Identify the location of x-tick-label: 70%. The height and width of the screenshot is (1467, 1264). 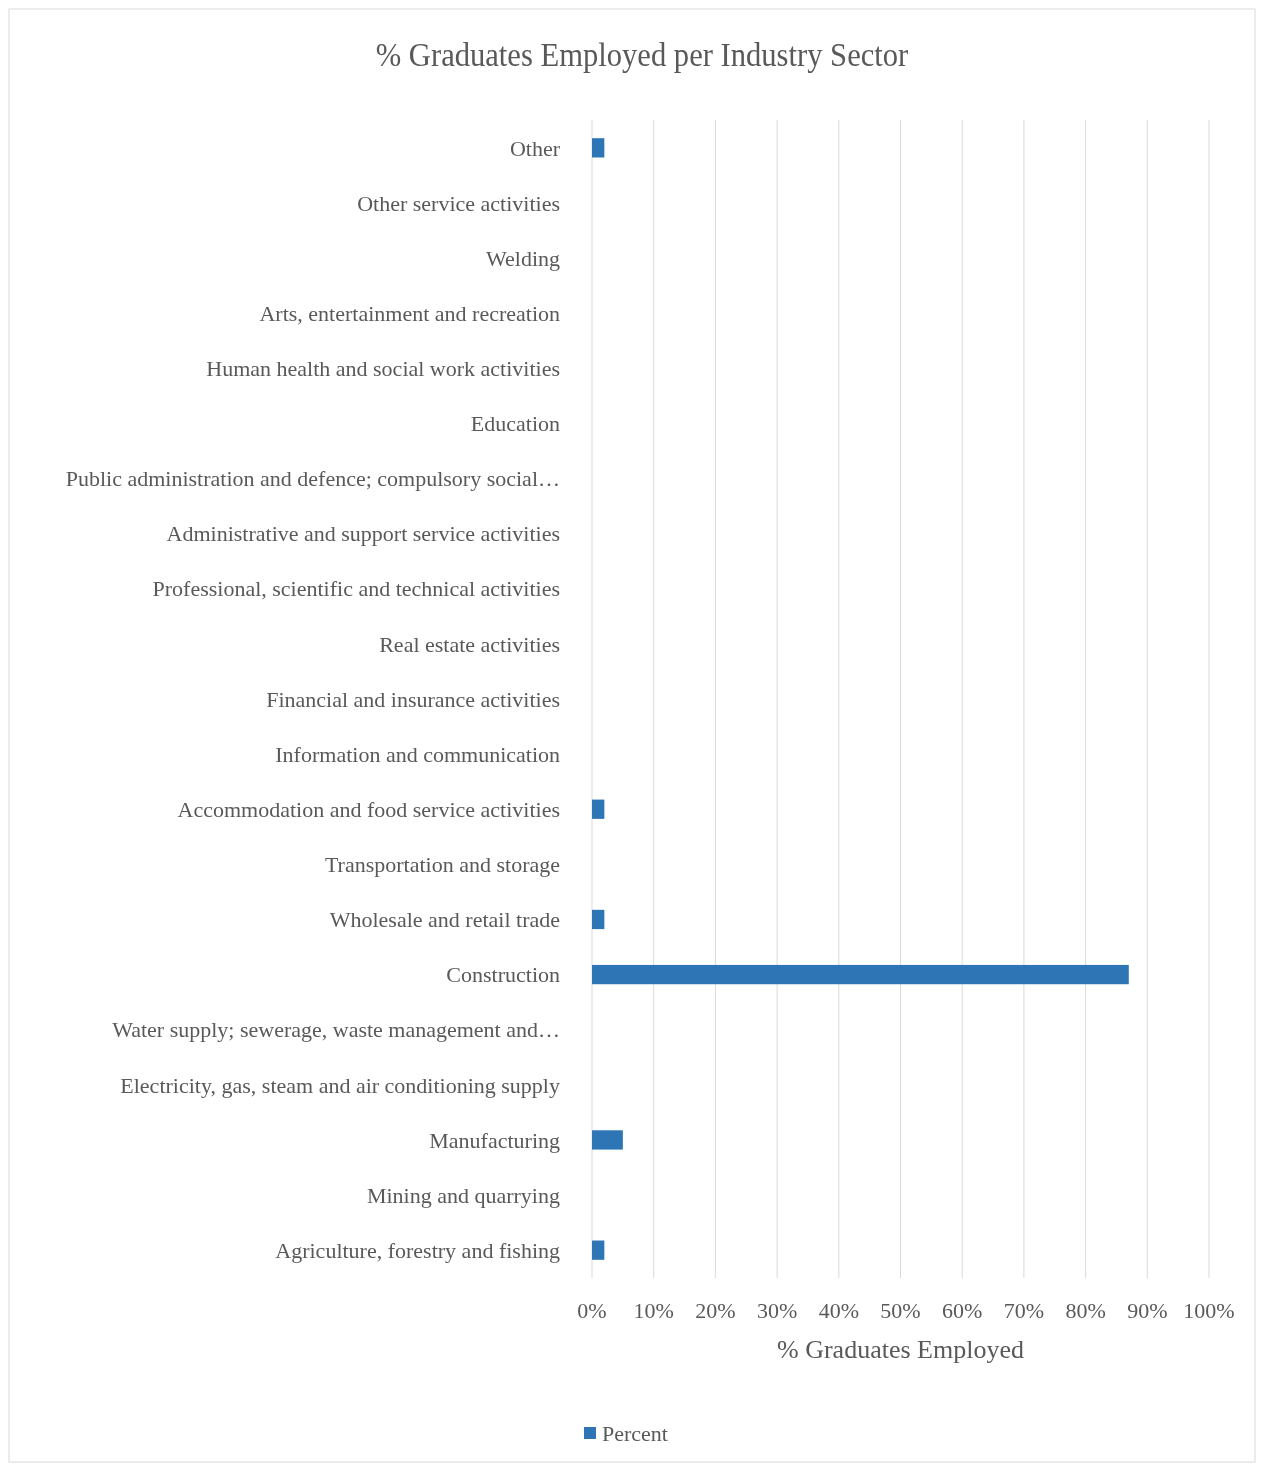
(1024, 1310).